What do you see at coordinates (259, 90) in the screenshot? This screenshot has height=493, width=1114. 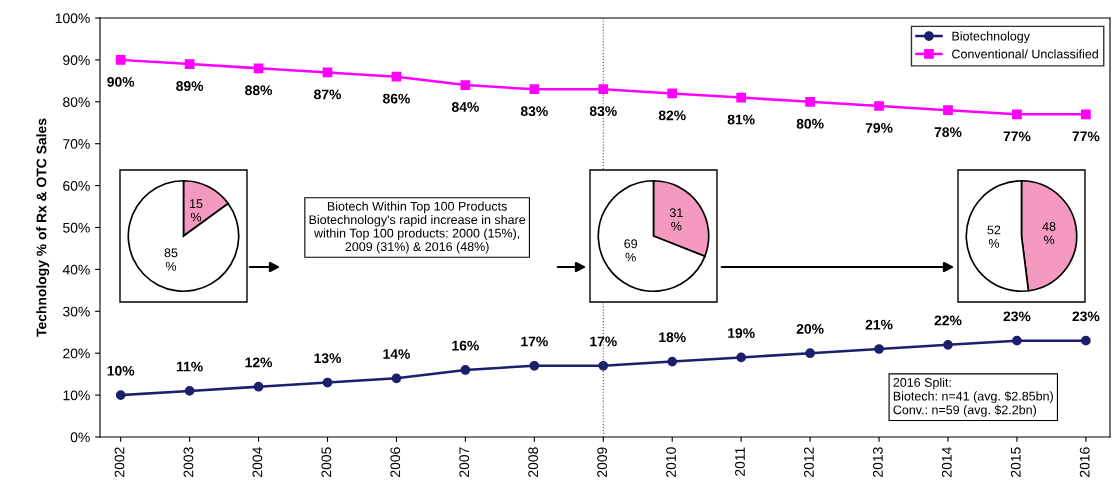 I see `data-label: 88%` at bounding box center [259, 90].